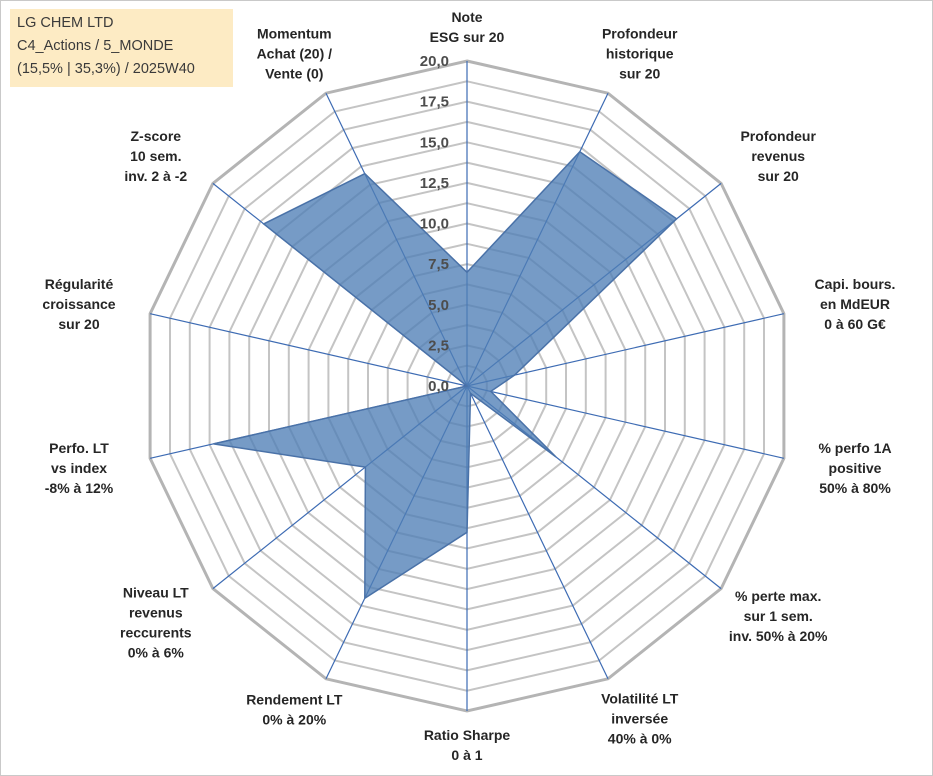 The image size is (933, 776). I want to click on axis-label-7: Ratio Sharpe 0 à 1, so click(467, 745).